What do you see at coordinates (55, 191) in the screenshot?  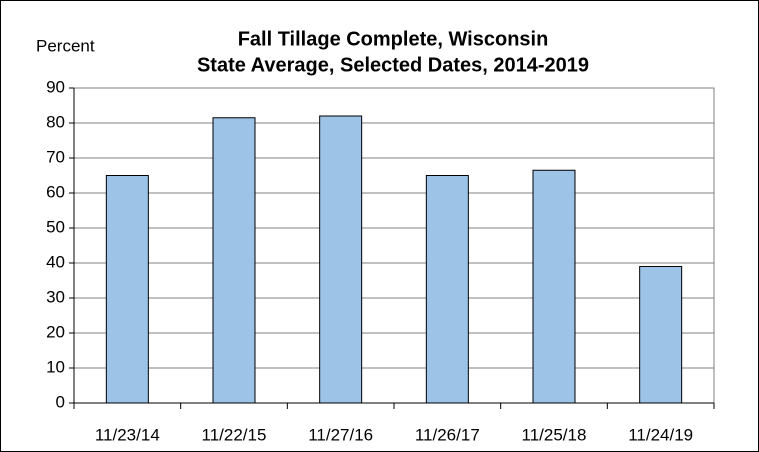 I see `y-tick-label: 60` at bounding box center [55, 191].